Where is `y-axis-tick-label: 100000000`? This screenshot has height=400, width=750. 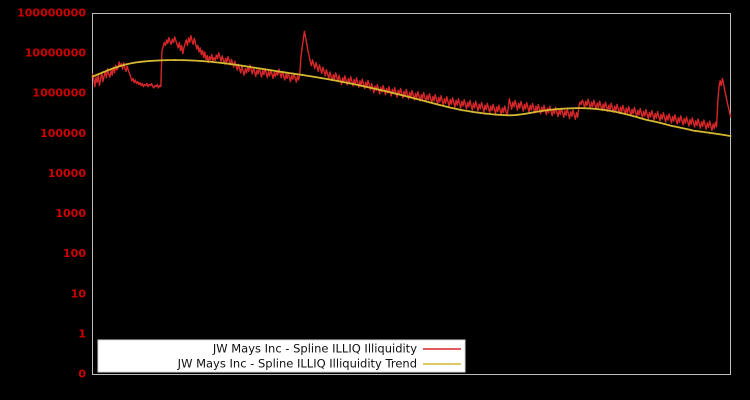 y-axis-tick-label: 100000000 is located at coordinates (51, 13).